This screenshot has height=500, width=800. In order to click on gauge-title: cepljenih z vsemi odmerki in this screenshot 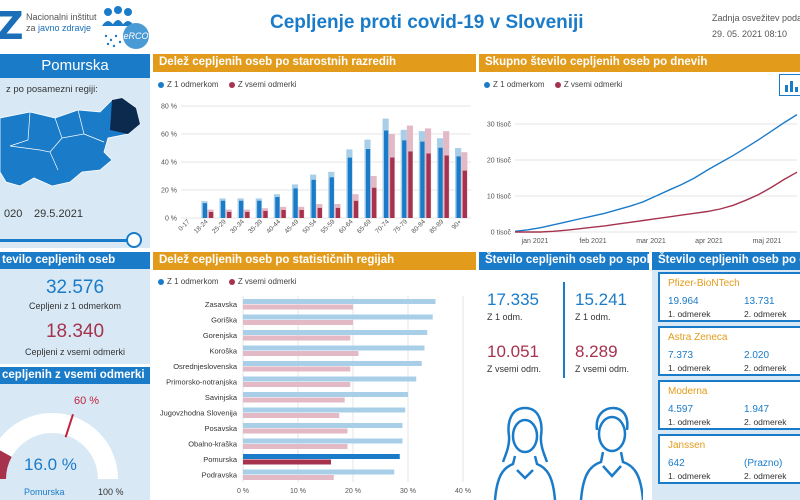, I will do `click(75, 375)`.